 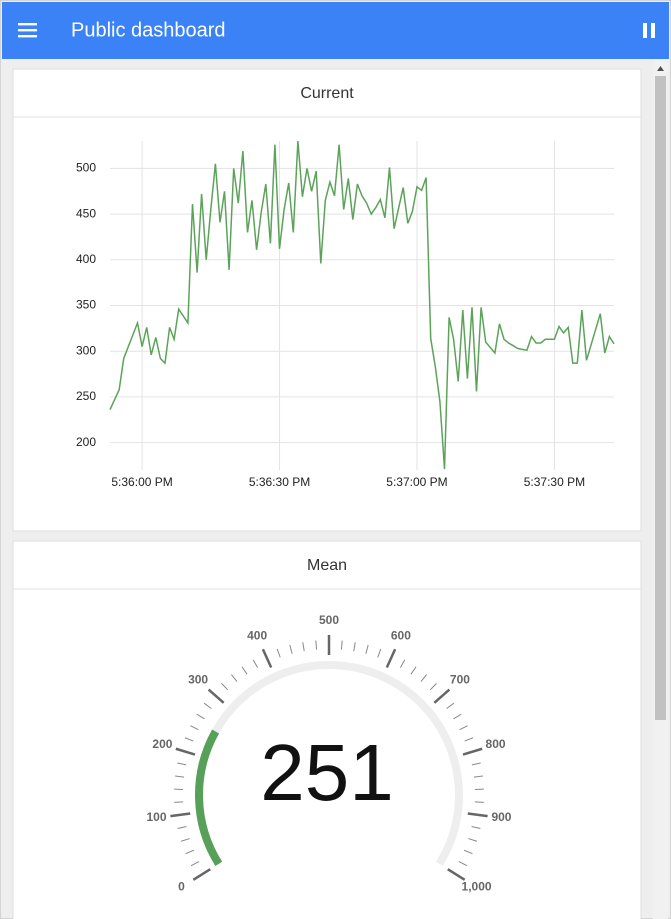 I want to click on gauge-tick-label: 900, so click(x=501, y=817).